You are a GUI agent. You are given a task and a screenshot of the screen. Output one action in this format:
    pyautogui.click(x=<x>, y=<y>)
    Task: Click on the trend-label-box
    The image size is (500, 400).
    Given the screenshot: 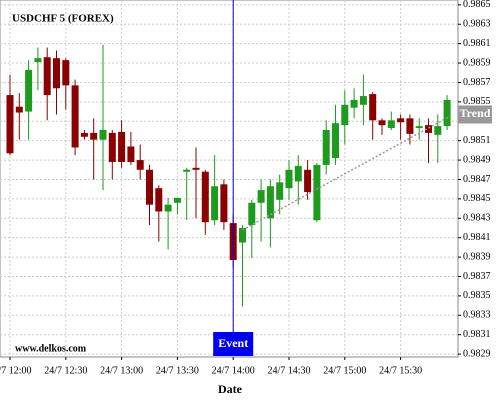 What is the action you would take?
    pyautogui.click(x=475, y=114)
    